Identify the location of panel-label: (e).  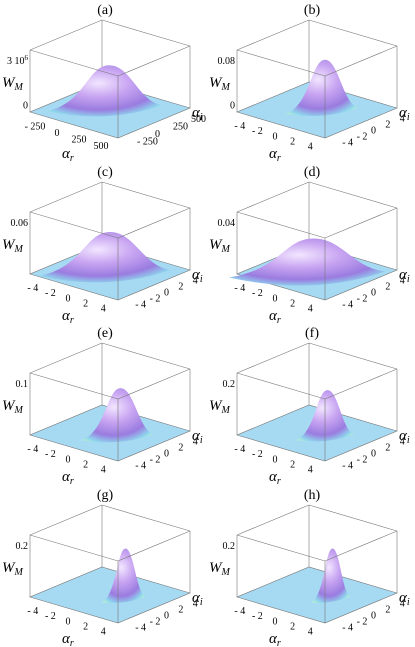
(105, 333).